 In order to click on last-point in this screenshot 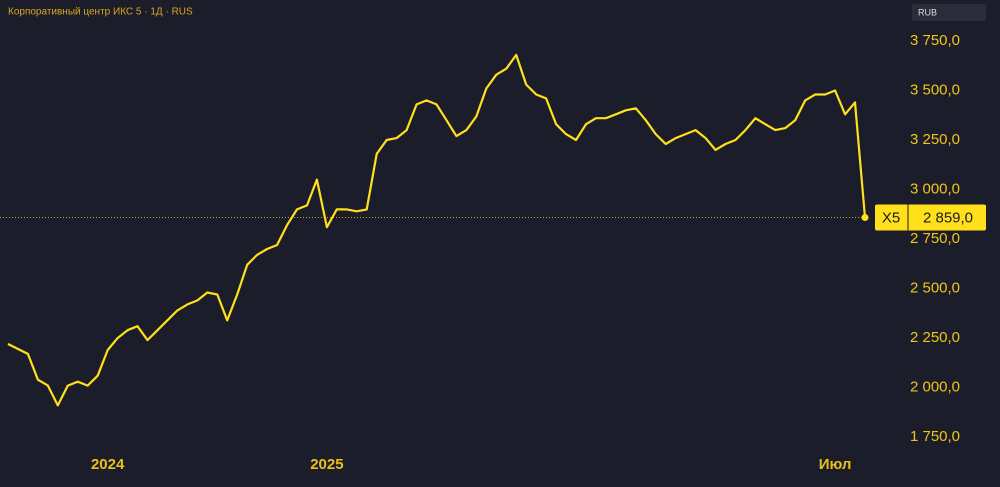, I will do `click(865, 217)`.